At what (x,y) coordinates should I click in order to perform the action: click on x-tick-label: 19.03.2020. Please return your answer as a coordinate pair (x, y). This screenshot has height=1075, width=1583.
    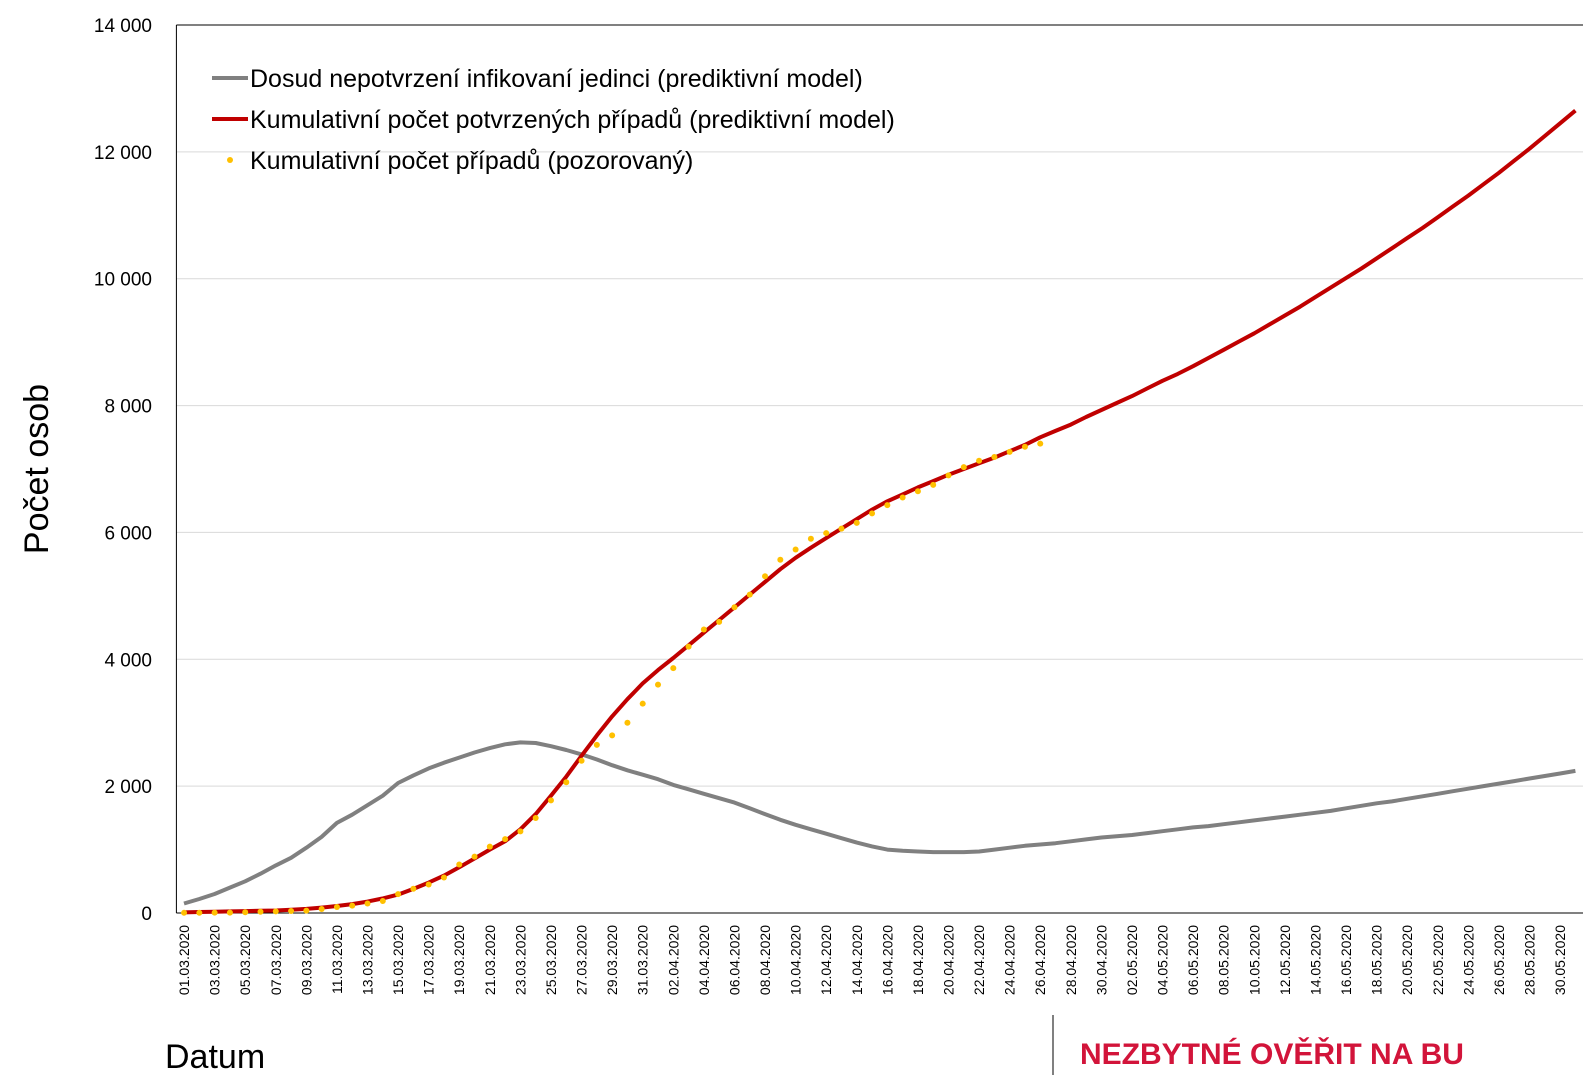
    Looking at the image, I should click on (459, 960).